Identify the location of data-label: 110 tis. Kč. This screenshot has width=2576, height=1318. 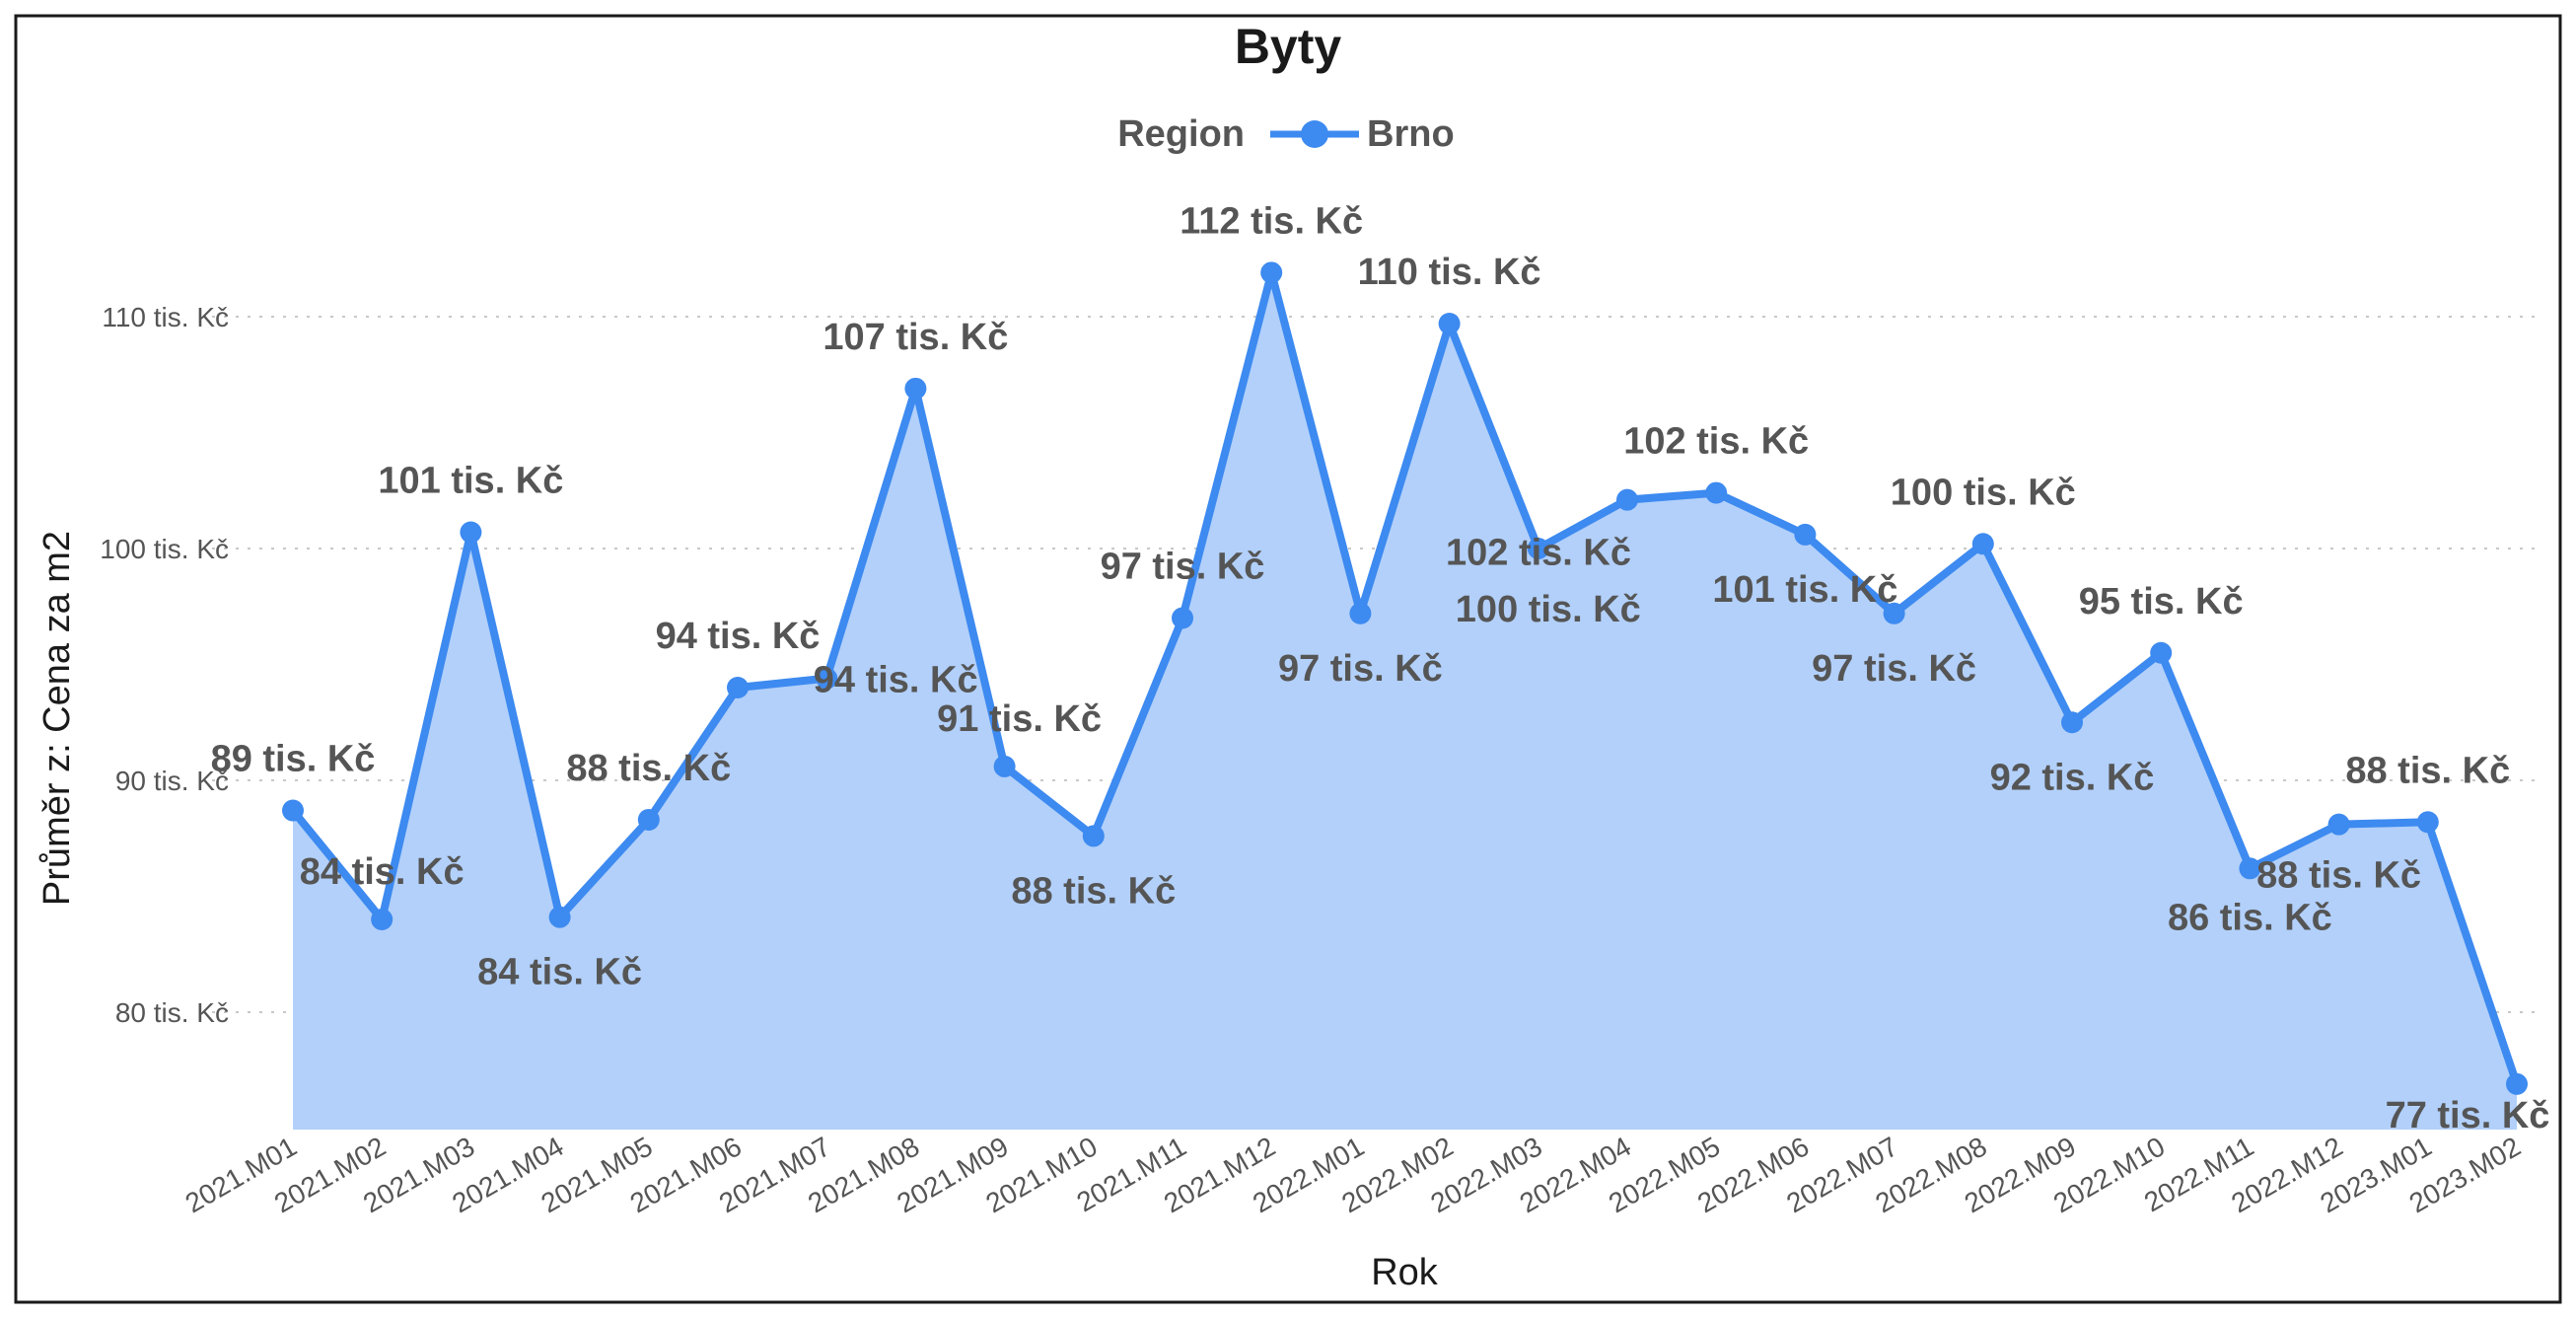
(1450, 272).